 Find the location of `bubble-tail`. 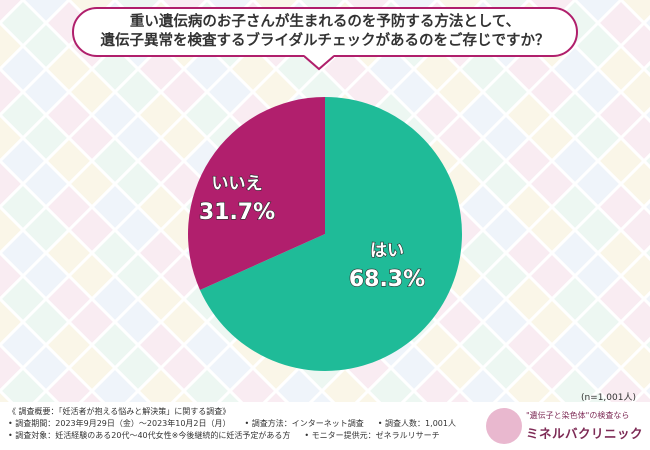

bubble-tail is located at coordinates (319, 63).